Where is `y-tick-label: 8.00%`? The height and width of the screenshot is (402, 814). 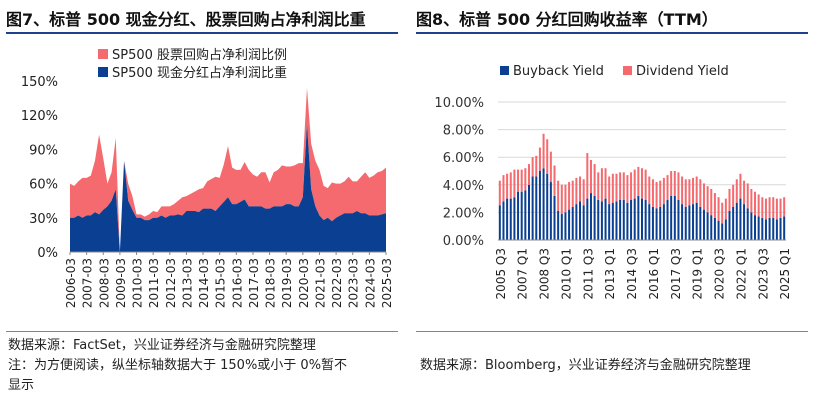 y-tick-label: 8.00% is located at coordinates (463, 131).